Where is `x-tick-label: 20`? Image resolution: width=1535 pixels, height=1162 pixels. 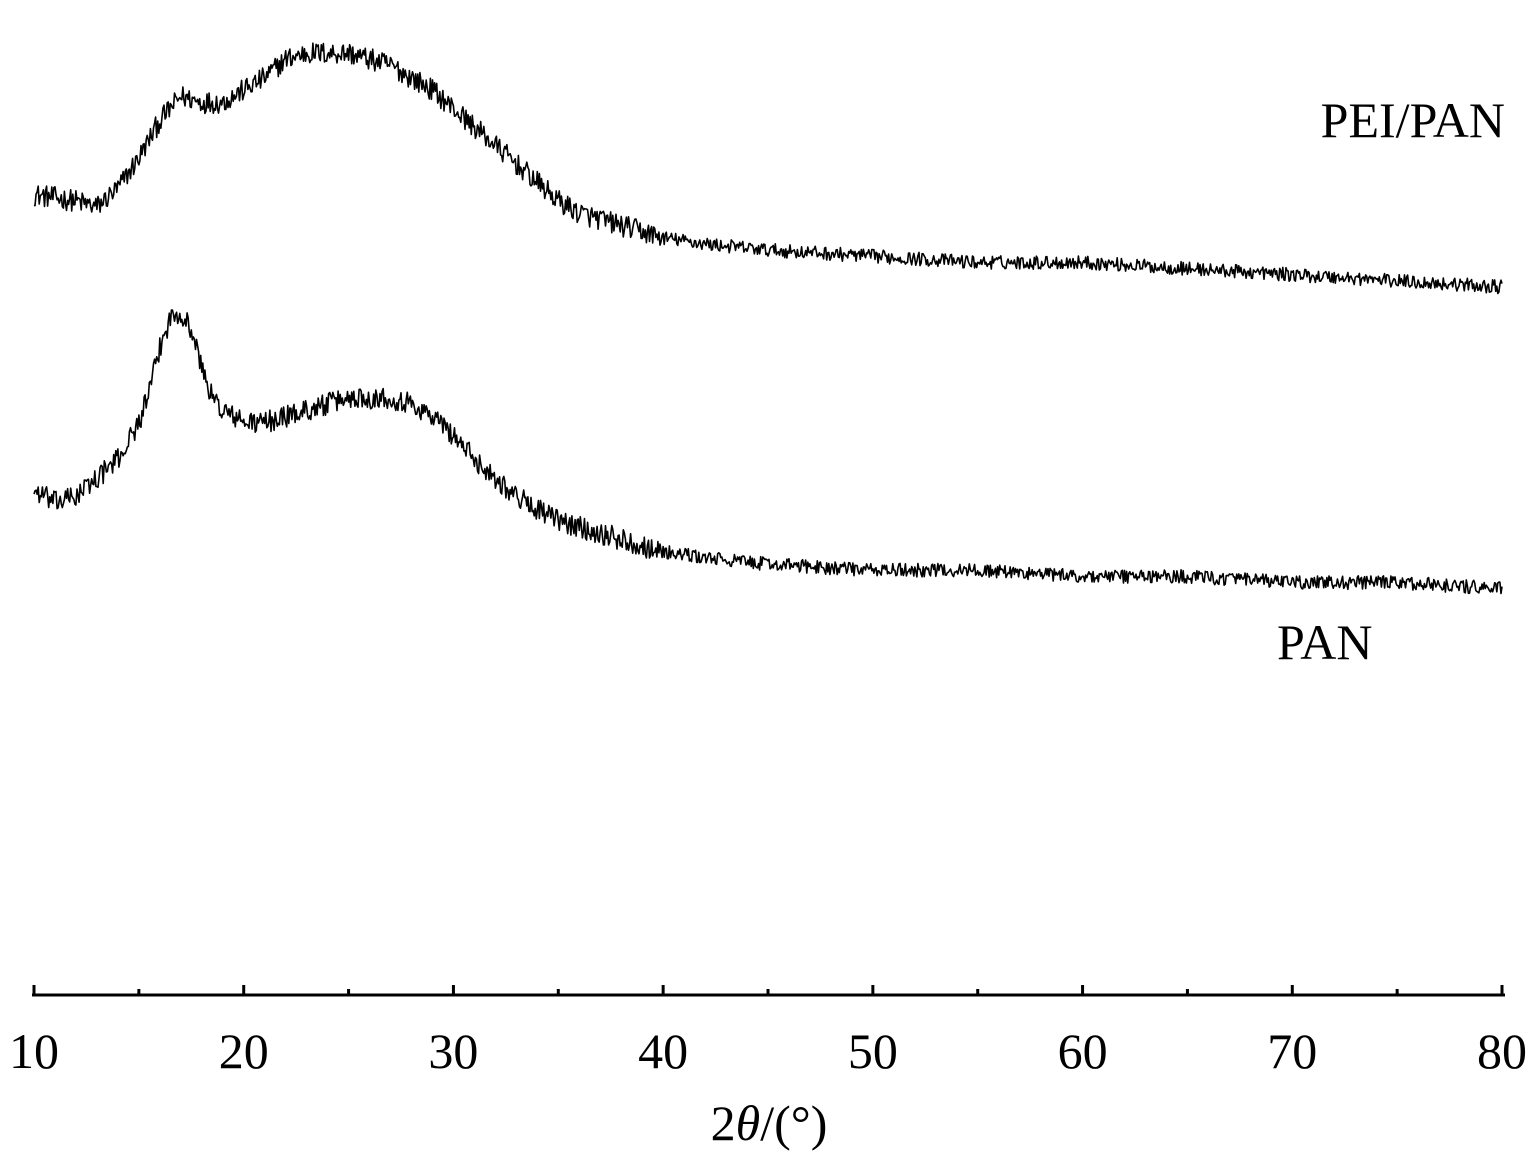
x-tick-label: 20 is located at coordinates (244, 1051).